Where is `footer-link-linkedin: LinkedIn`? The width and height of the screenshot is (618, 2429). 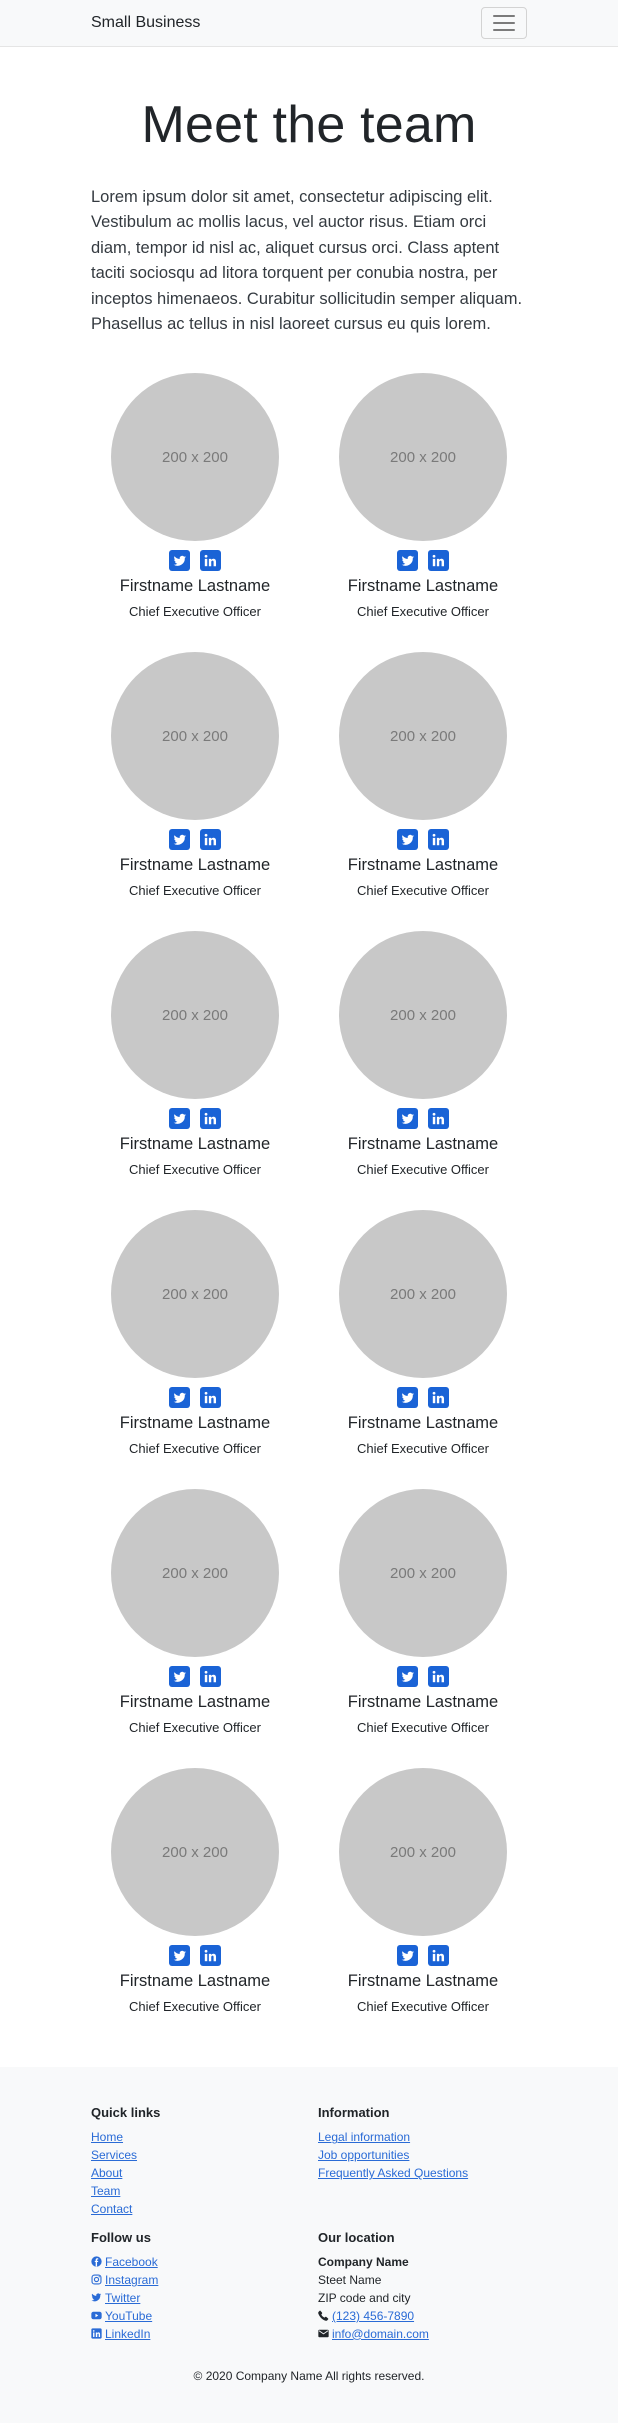 footer-link-linkedin: LinkedIn is located at coordinates (120, 2334).